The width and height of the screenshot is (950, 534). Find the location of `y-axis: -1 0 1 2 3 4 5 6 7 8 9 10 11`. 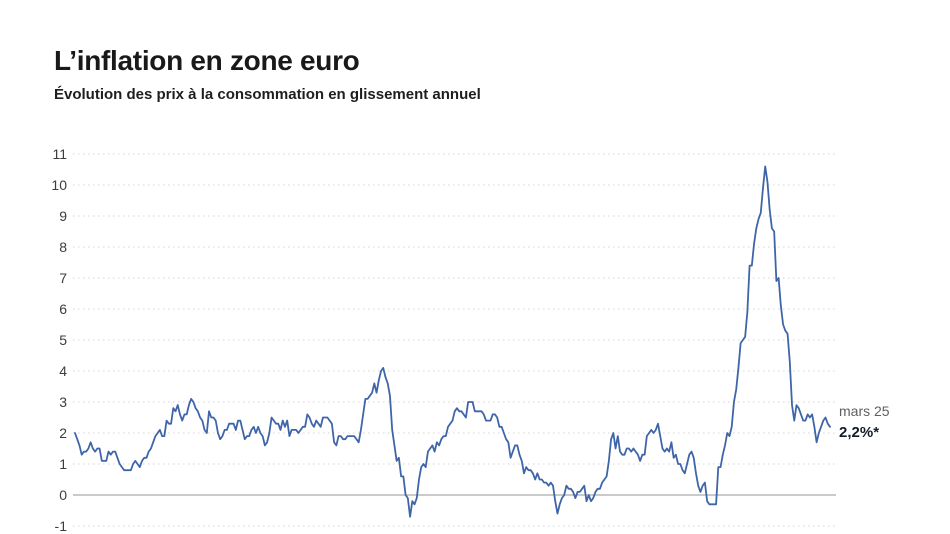

y-axis: -1 0 1 2 3 4 5 6 7 8 9 10 11 is located at coordinates (33, 266).